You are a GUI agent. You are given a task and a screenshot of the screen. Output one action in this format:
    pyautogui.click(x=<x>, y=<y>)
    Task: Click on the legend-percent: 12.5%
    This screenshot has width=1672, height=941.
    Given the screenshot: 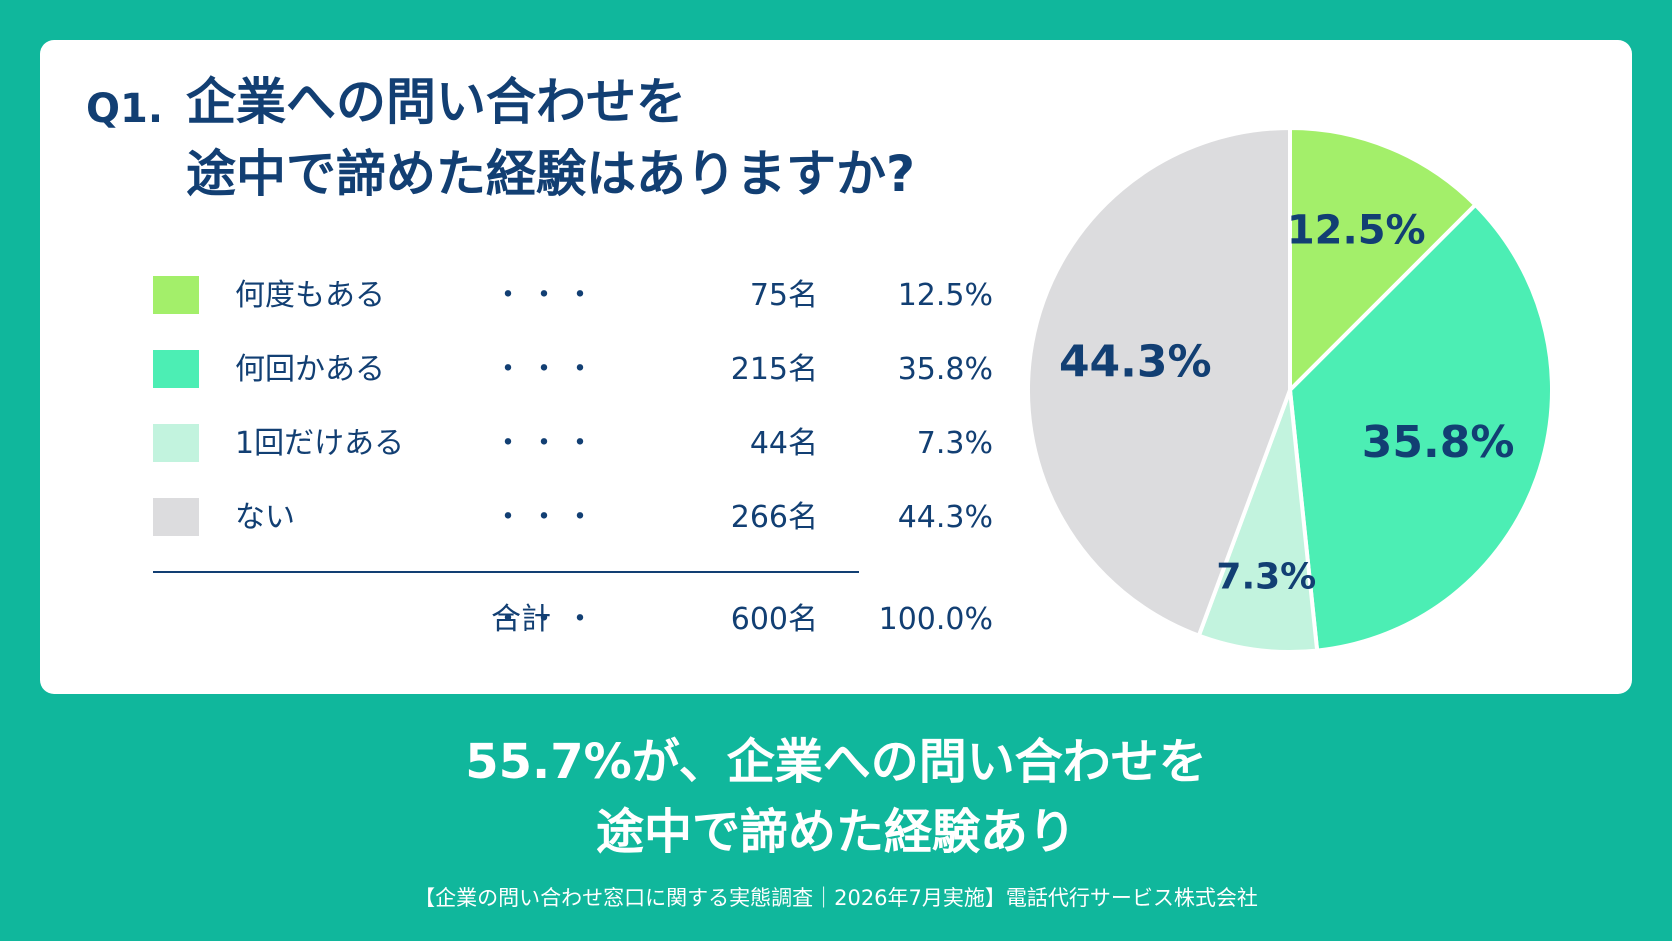 What is the action you would take?
    pyautogui.click(x=945, y=295)
    